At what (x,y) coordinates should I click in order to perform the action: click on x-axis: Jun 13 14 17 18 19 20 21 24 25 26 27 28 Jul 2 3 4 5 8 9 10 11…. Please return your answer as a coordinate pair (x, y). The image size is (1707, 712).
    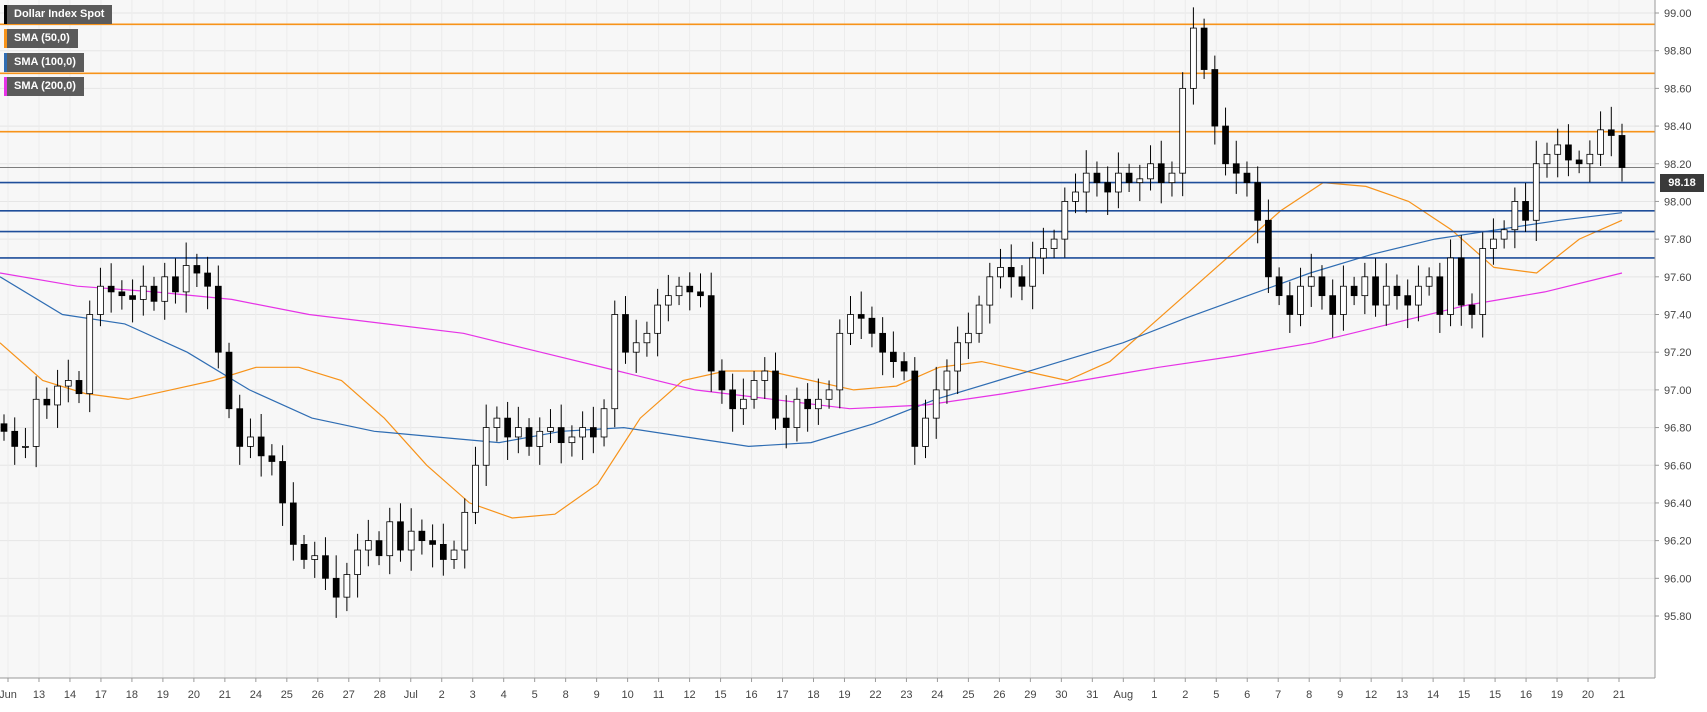
    Looking at the image, I should click on (812, 689).